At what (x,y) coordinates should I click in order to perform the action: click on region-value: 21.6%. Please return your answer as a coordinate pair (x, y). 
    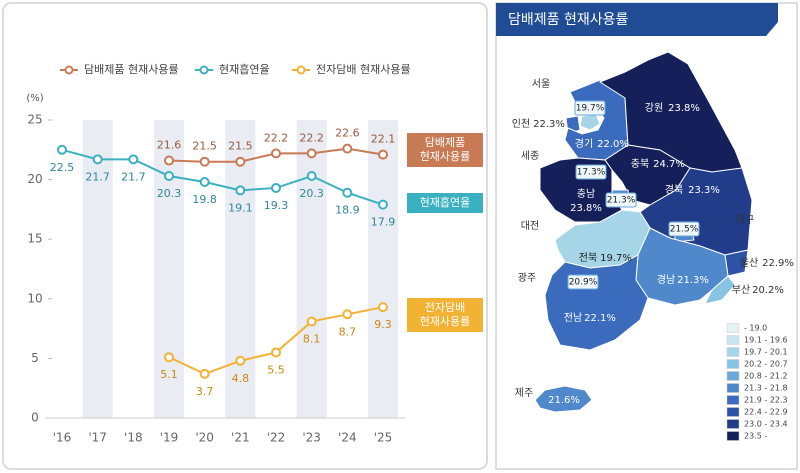
    Looking at the image, I should click on (564, 400).